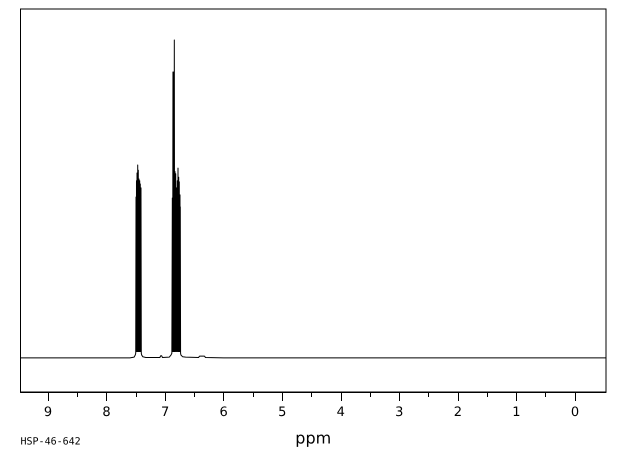 The image size is (620, 455). I want to click on x-tick-label: 1, so click(516, 412).